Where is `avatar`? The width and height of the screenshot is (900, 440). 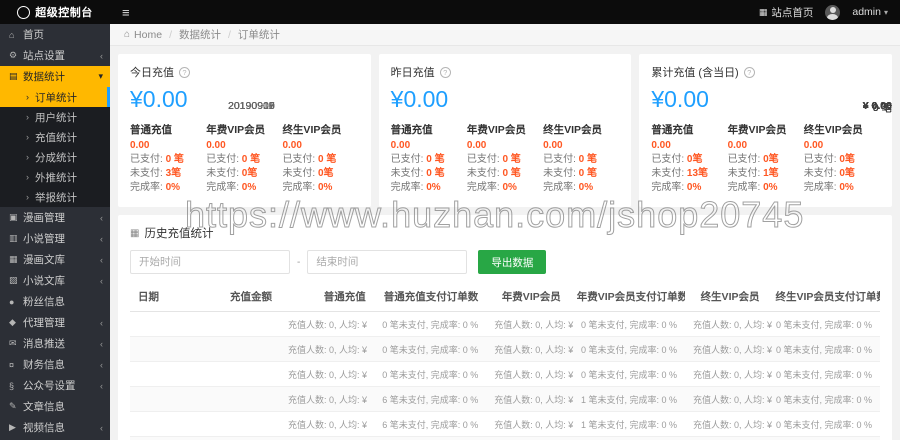 avatar is located at coordinates (833, 12).